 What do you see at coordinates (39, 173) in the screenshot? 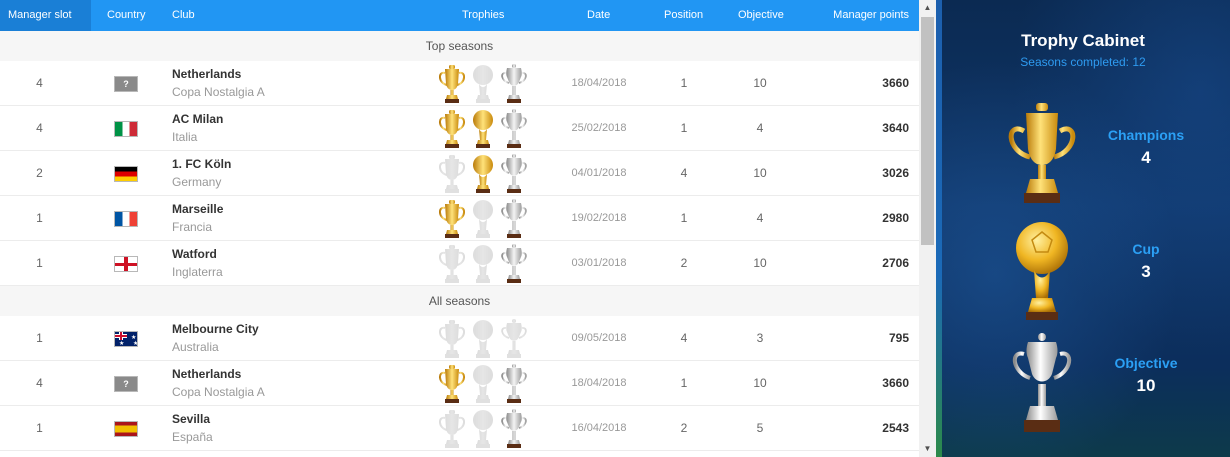
I see `manager-slot: 2` at bounding box center [39, 173].